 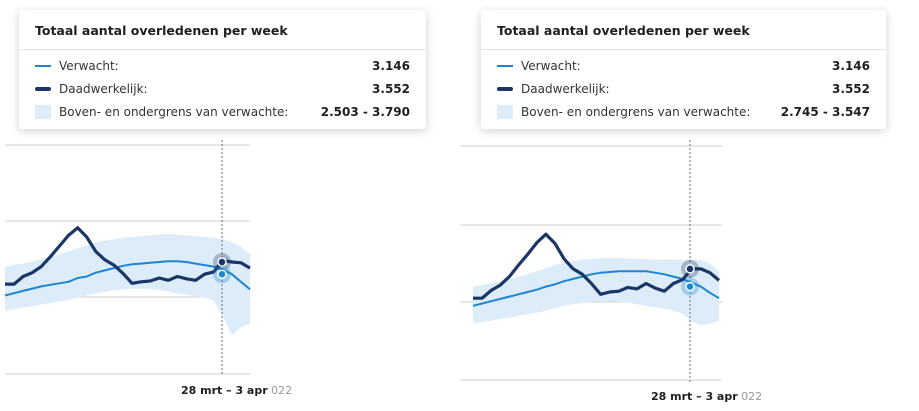 I want to click on x-axis-date-label-right: 28 mrt – 3 apr 022, so click(x=706, y=396).